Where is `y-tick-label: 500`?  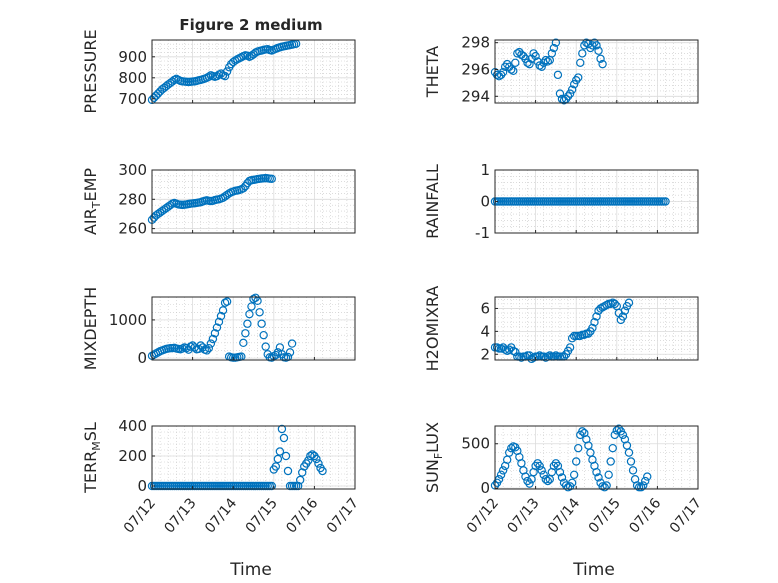
y-tick-label: 500 is located at coordinates (475, 444).